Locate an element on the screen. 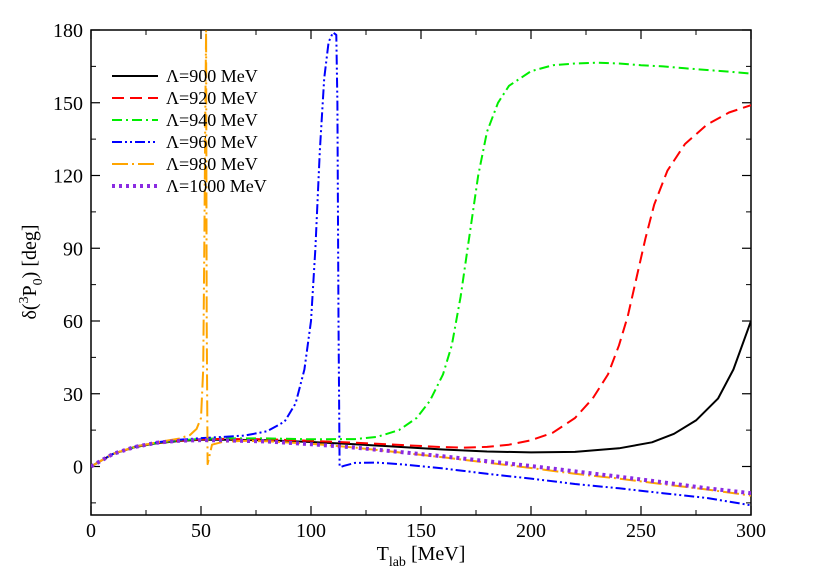 This screenshot has height=587, width=830. x-tick-label: 50 is located at coordinates (201, 531).